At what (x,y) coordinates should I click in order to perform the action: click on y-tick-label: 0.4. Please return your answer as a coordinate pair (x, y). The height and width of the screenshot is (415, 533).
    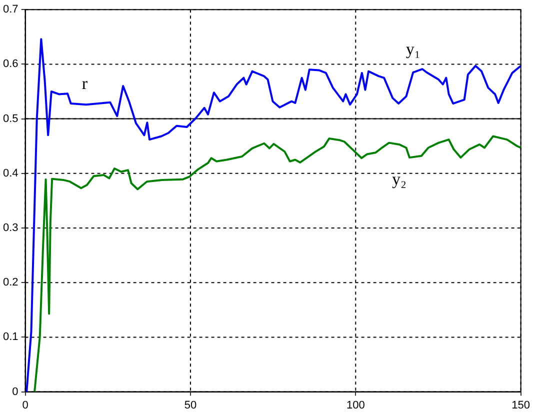
    Looking at the image, I should click on (10, 173).